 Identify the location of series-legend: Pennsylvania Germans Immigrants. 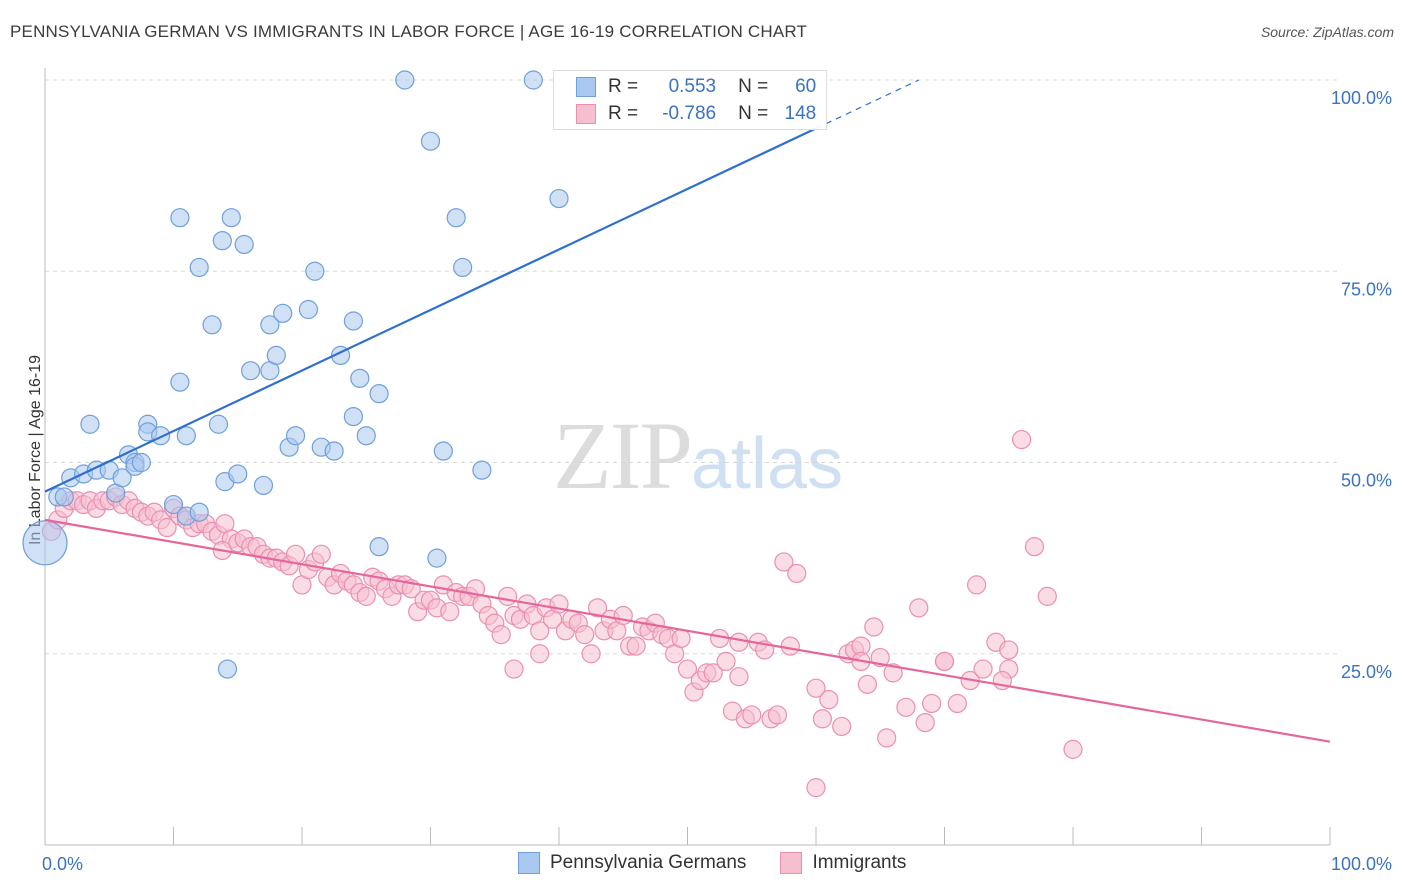
(729, 863).